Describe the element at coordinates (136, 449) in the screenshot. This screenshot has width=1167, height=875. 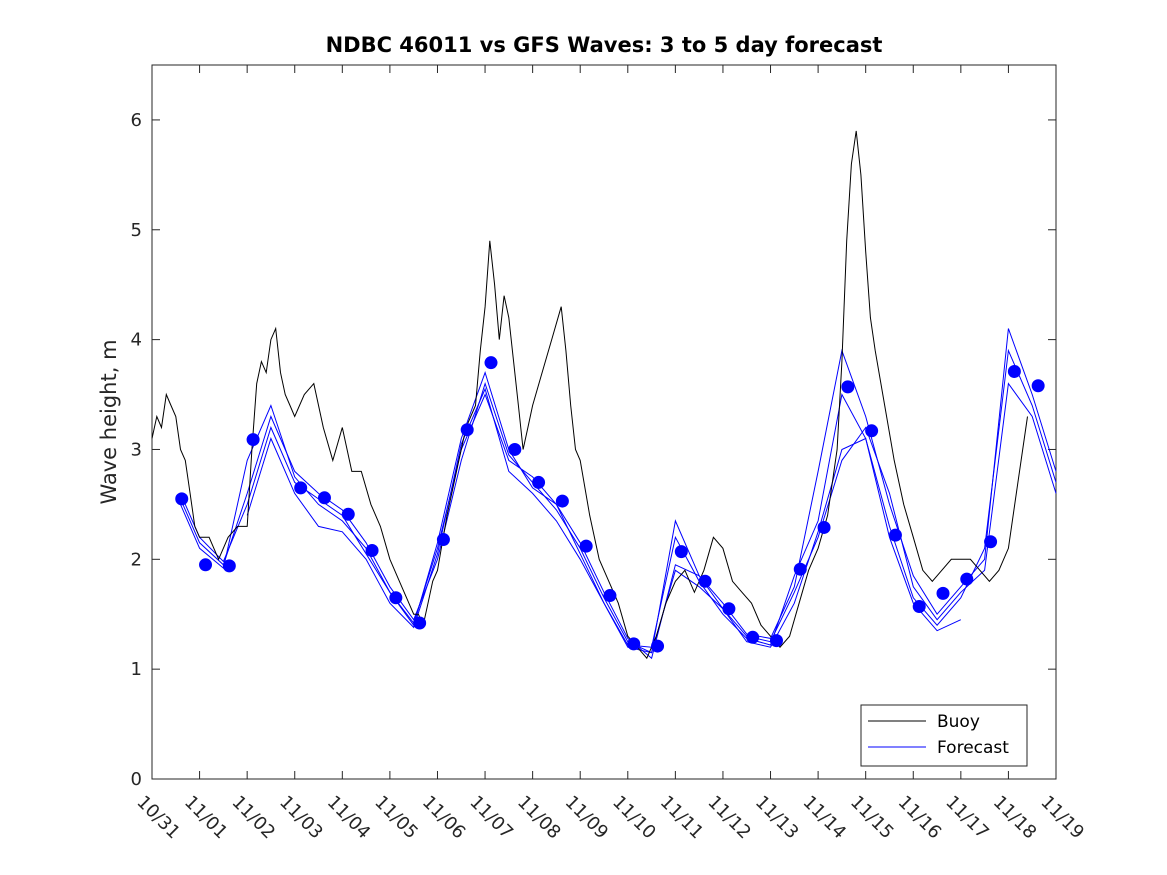
I see `y-tick-label: 3` at that location.